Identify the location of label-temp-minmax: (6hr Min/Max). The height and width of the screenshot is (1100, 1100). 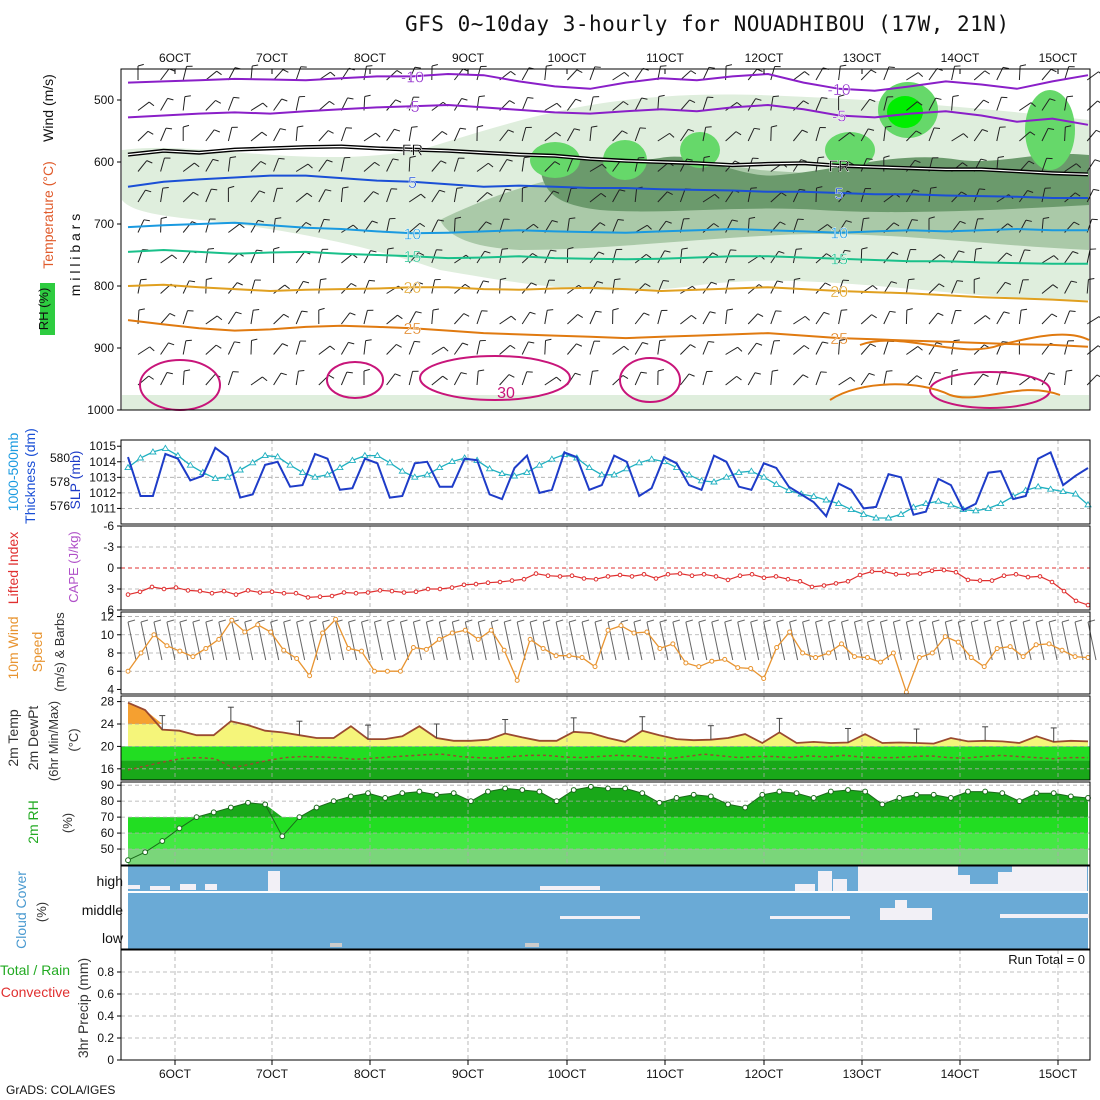
(53, 741).